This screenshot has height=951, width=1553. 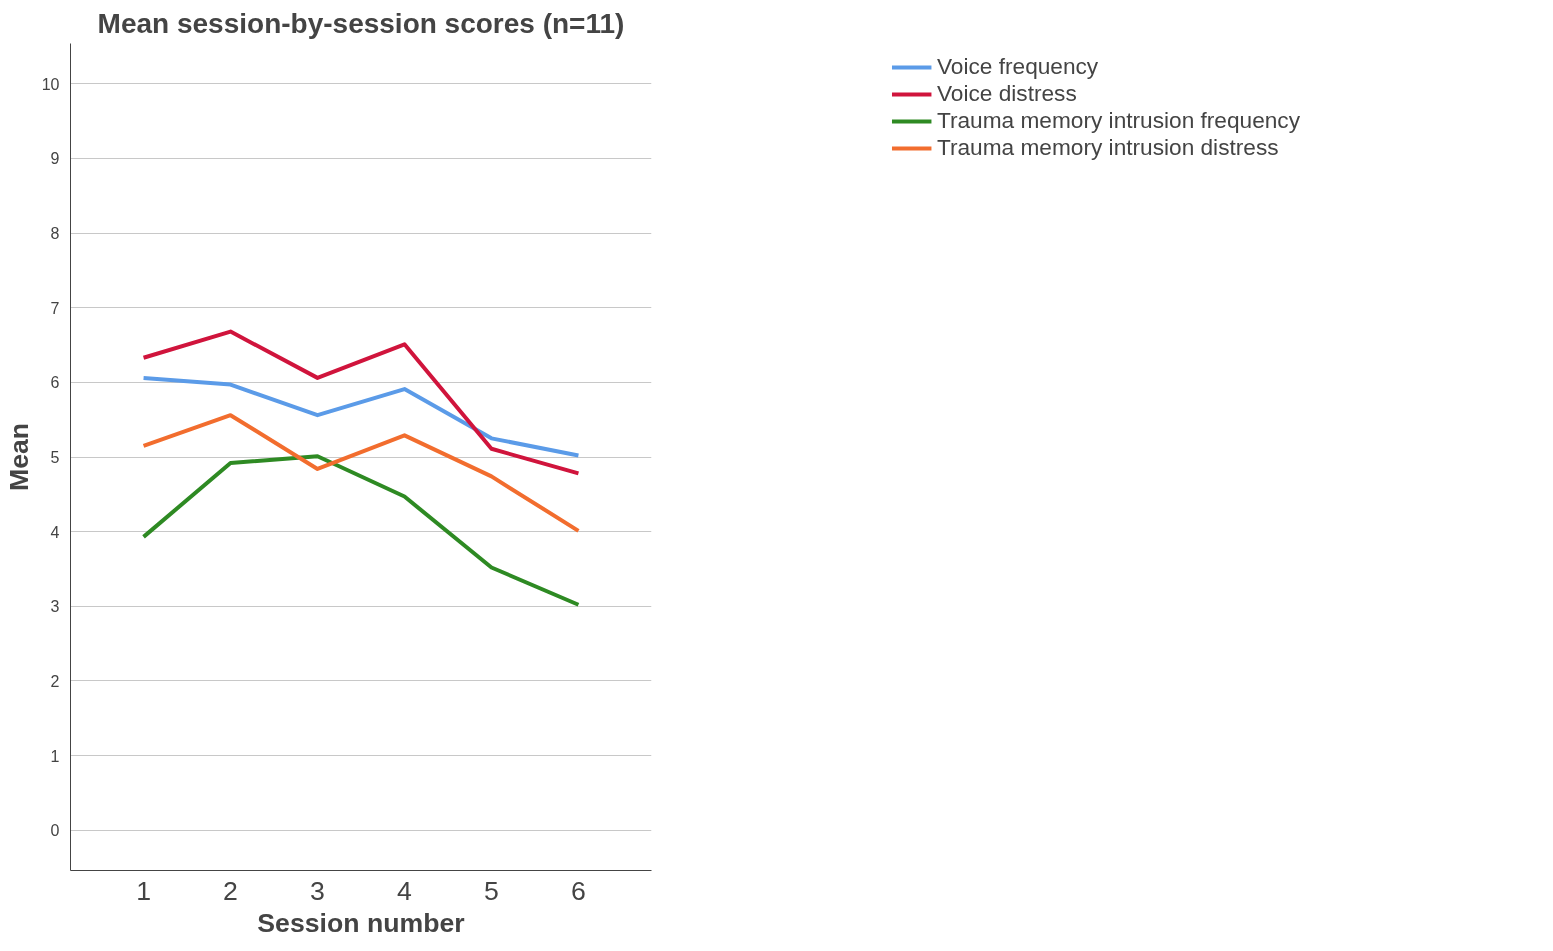 What do you see at coordinates (55, 607) in the screenshot?
I see `y-tick-label: 3` at bounding box center [55, 607].